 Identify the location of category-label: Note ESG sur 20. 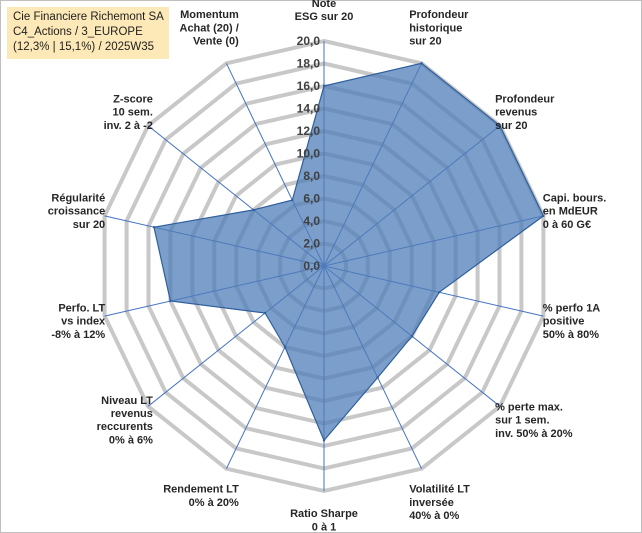
(324, 11).